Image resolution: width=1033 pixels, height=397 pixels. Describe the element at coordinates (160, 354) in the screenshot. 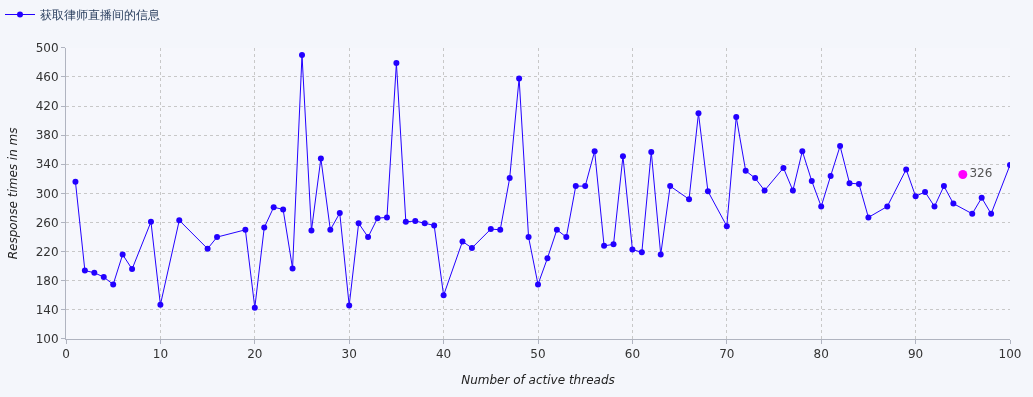

I see `x-tick-label: 10` at that location.